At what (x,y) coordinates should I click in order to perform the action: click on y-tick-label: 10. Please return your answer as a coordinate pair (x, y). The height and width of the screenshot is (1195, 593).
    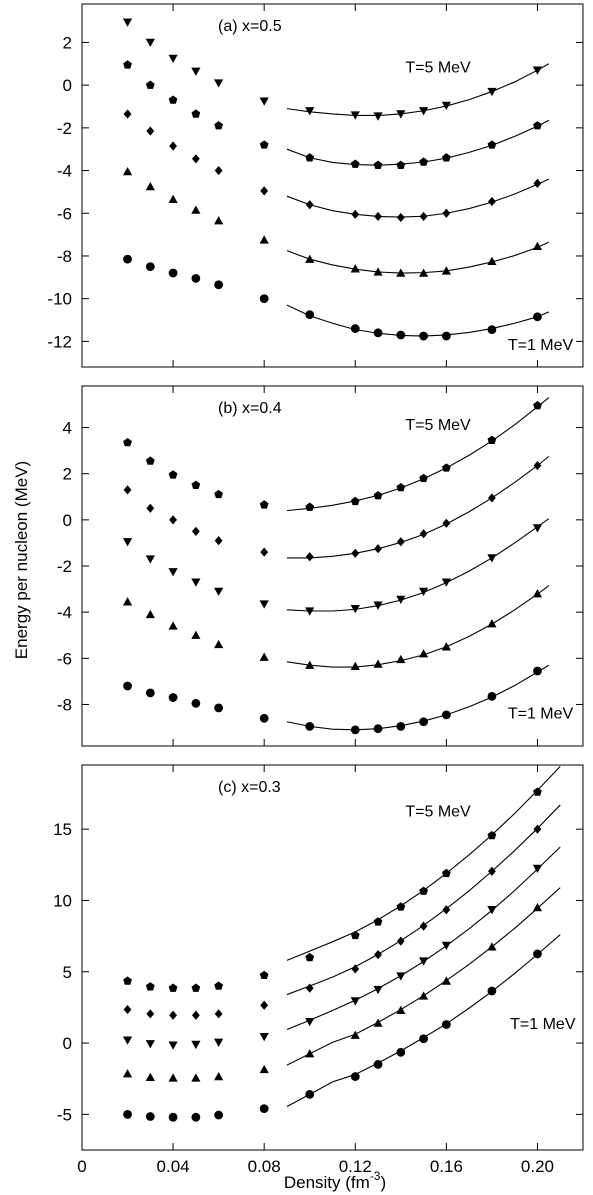
    Looking at the image, I should click on (62, 900).